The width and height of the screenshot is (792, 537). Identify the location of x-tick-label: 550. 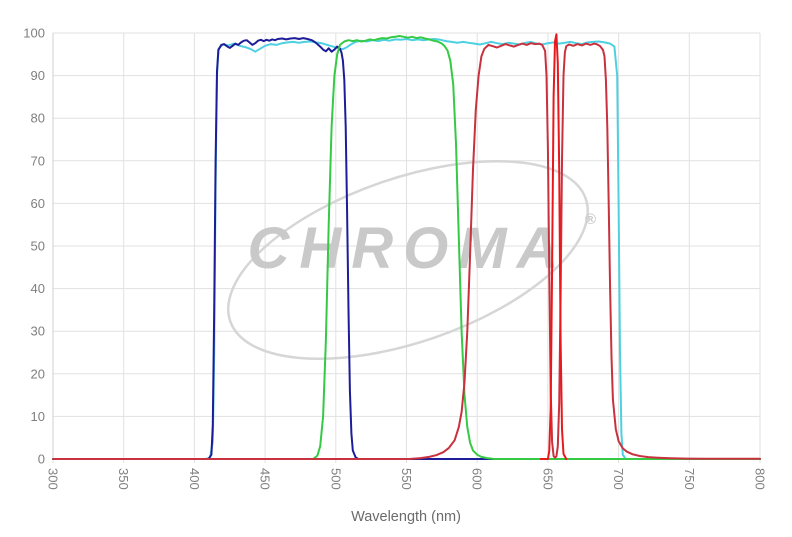
(406, 479).